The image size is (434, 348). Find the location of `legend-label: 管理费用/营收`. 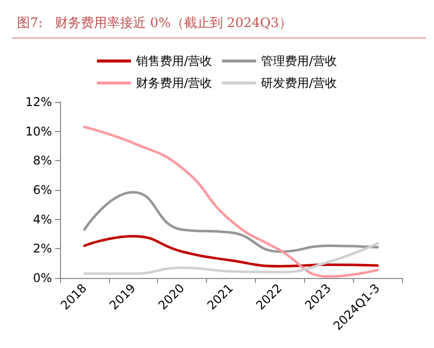

legend-label: 管理费用/营收 is located at coordinates (299, 61).